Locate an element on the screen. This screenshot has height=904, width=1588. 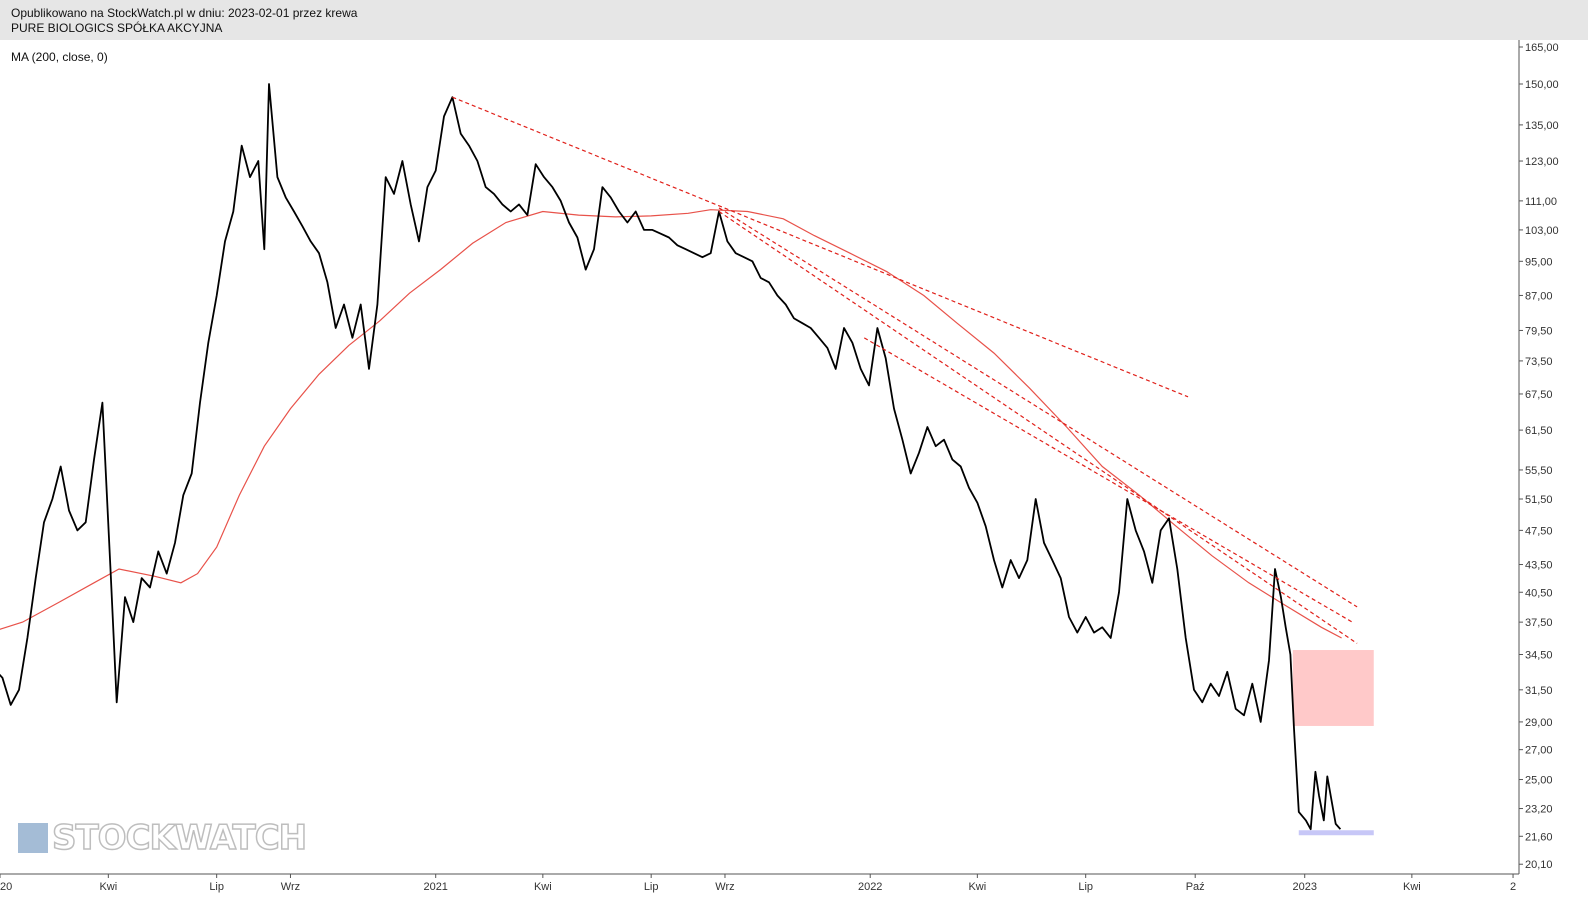
y-tick-label-7: 87,00 is located at coordinates (1539, 296).